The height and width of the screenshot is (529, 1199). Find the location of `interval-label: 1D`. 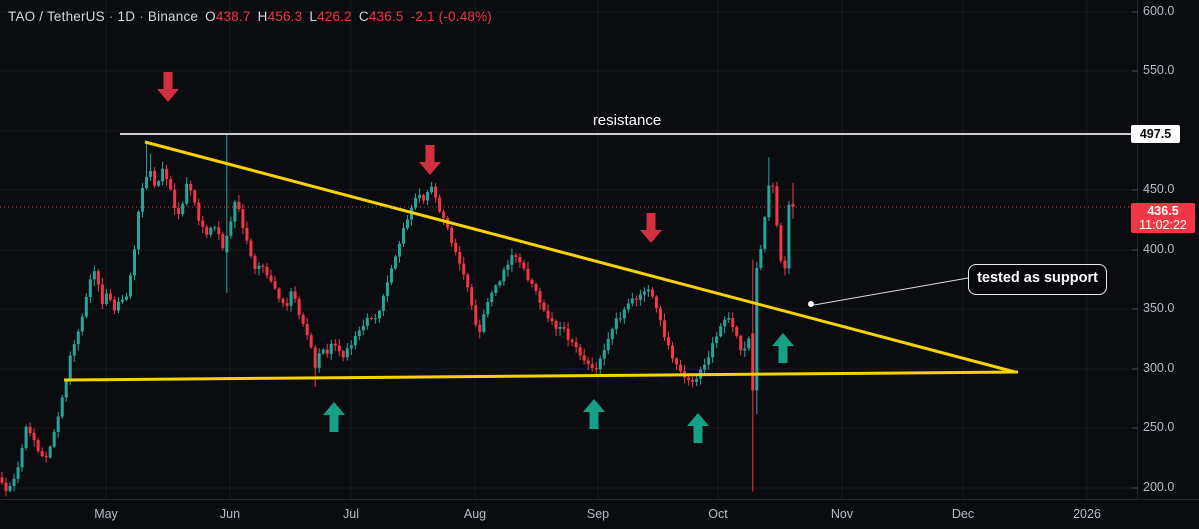

interval-label: 1D is located at coordinates (126, 16).